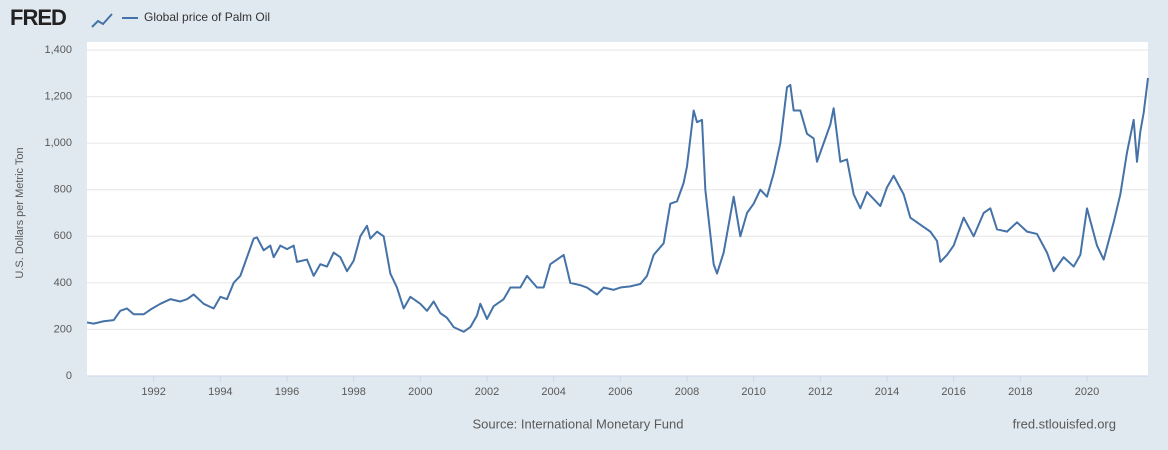 Image resolution: width=1168 pixels, height=450 pixels. I want to click on x-tick-label: 1996, so click(287, 392).